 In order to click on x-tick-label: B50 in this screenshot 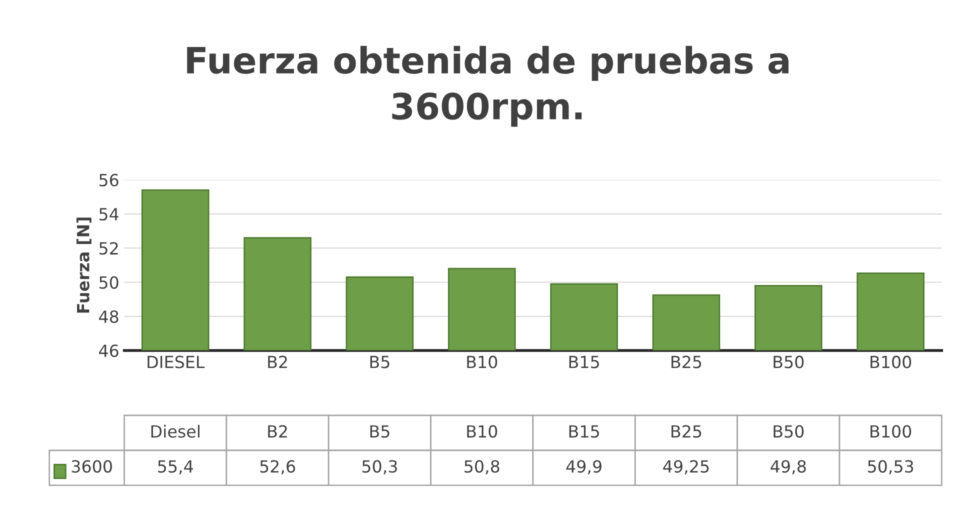, I will do `click(789, 362)`.